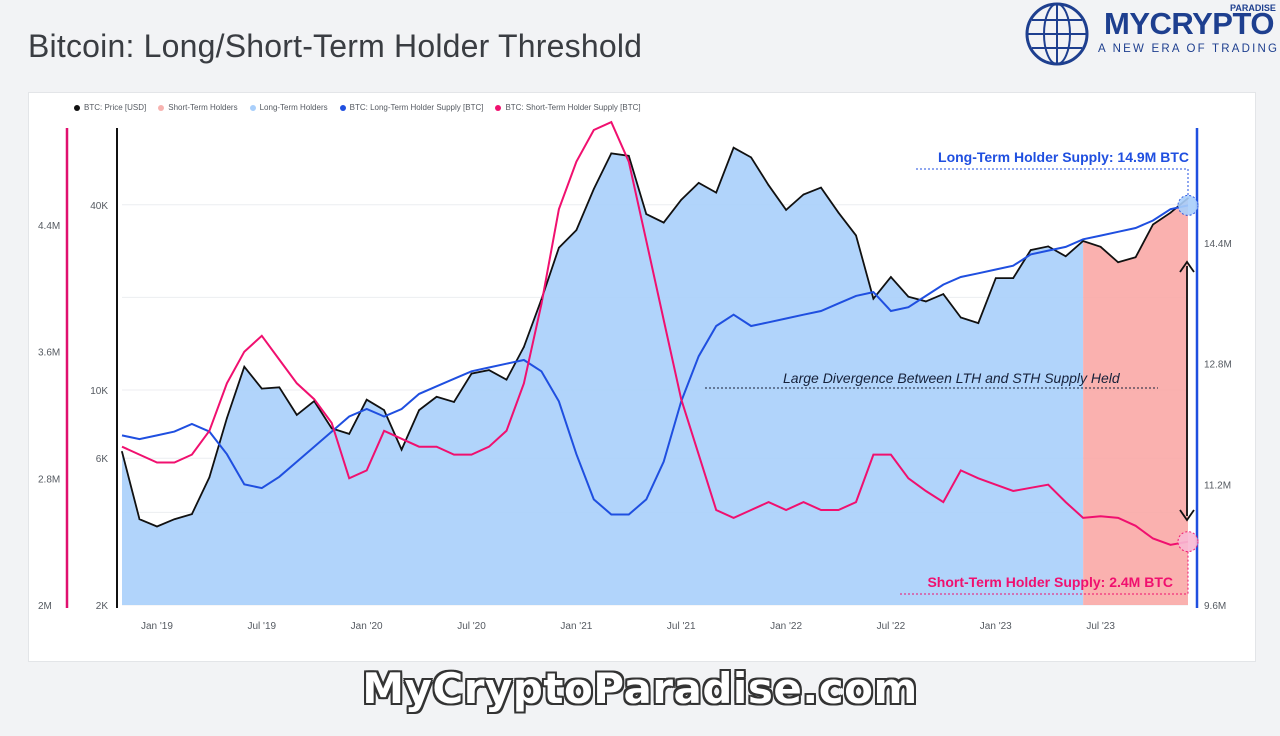 This screenshot has height=736, width=1280. I want to click on logo-subbrand: PARADISE, so click(1253, 8).